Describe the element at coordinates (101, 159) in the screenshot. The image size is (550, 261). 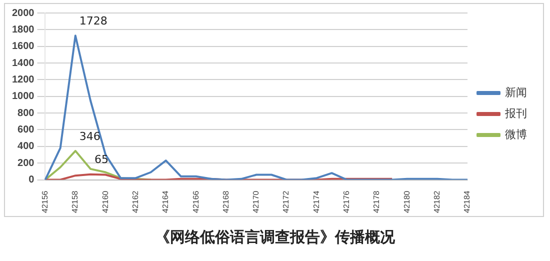
I see `data-label: 65` at that location.